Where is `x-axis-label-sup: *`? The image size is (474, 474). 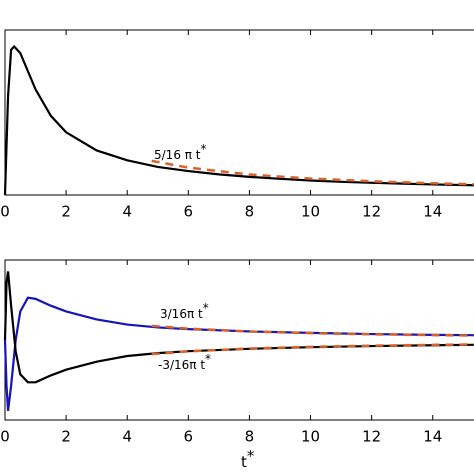
x-axis-label-sup: * is located at coordinates (251, 456).